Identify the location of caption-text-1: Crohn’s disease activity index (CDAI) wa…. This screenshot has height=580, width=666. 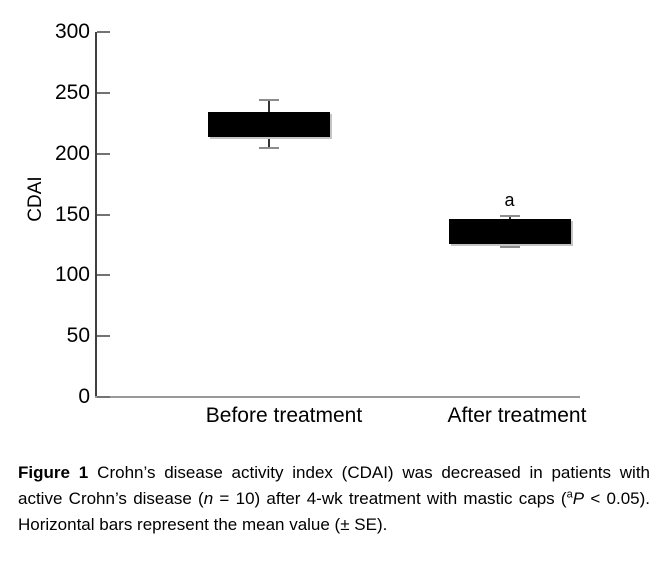
(373, 472).